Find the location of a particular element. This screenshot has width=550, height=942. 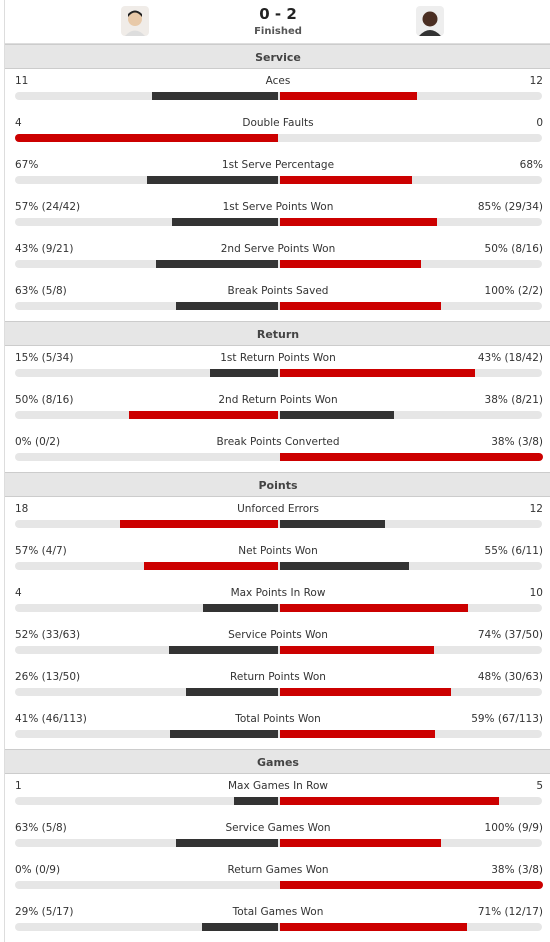

home-value: 29% (5/17) is located at coordinates (44, 912).